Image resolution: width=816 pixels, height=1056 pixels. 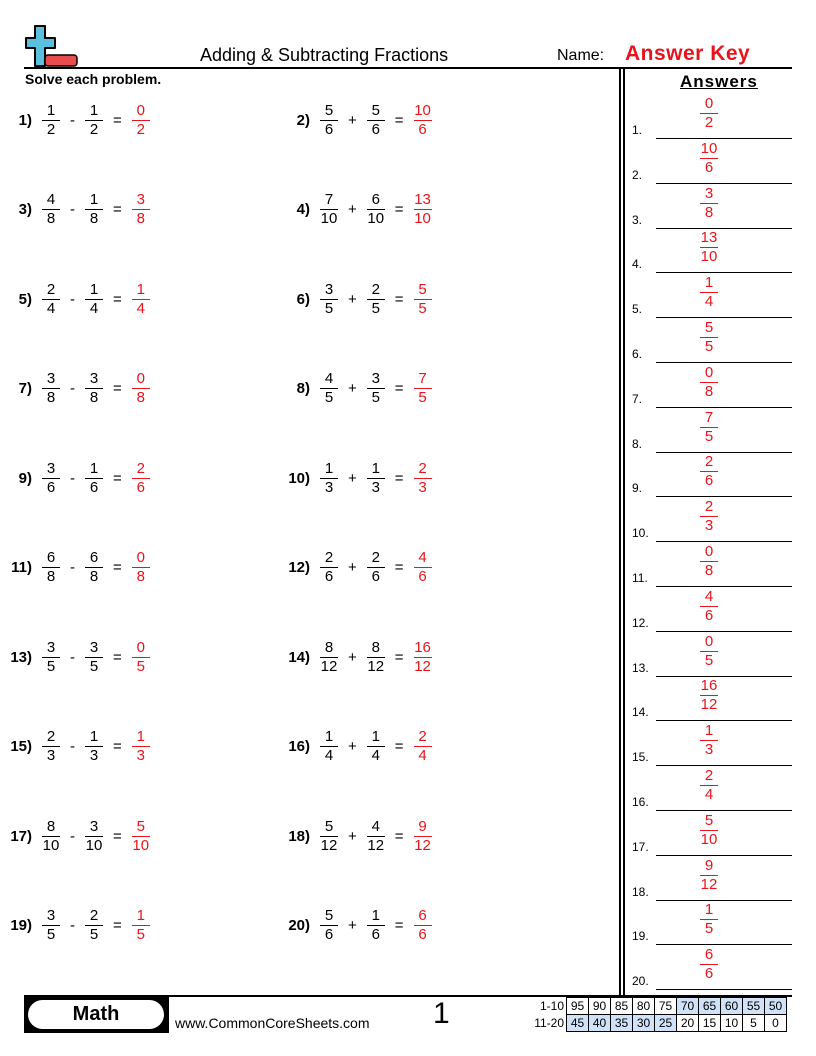 I want to click on problem: 20) 5 6 +1 6 = 6 6, so click(x=356, y=926).